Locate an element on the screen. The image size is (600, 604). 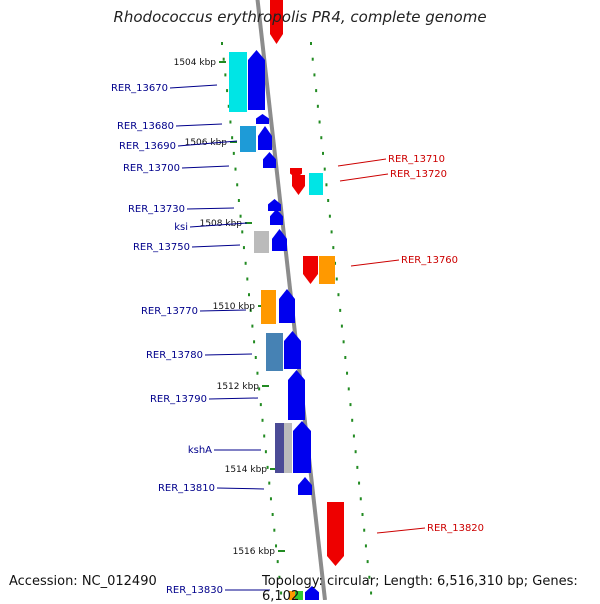
gene-label-left: RER_13780 is located at coordinates (174, 355).